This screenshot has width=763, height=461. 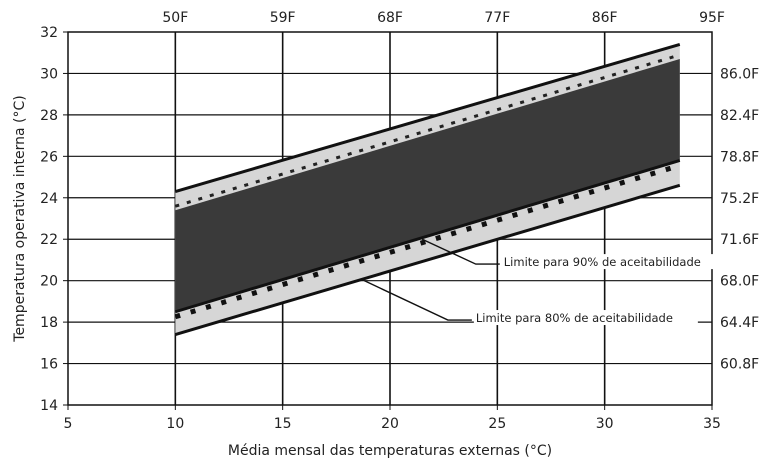 What do you see at coordinates (390, 18) in the screenshot?
I see `top-tick-label: 68F` at bounding box center [390, 18].